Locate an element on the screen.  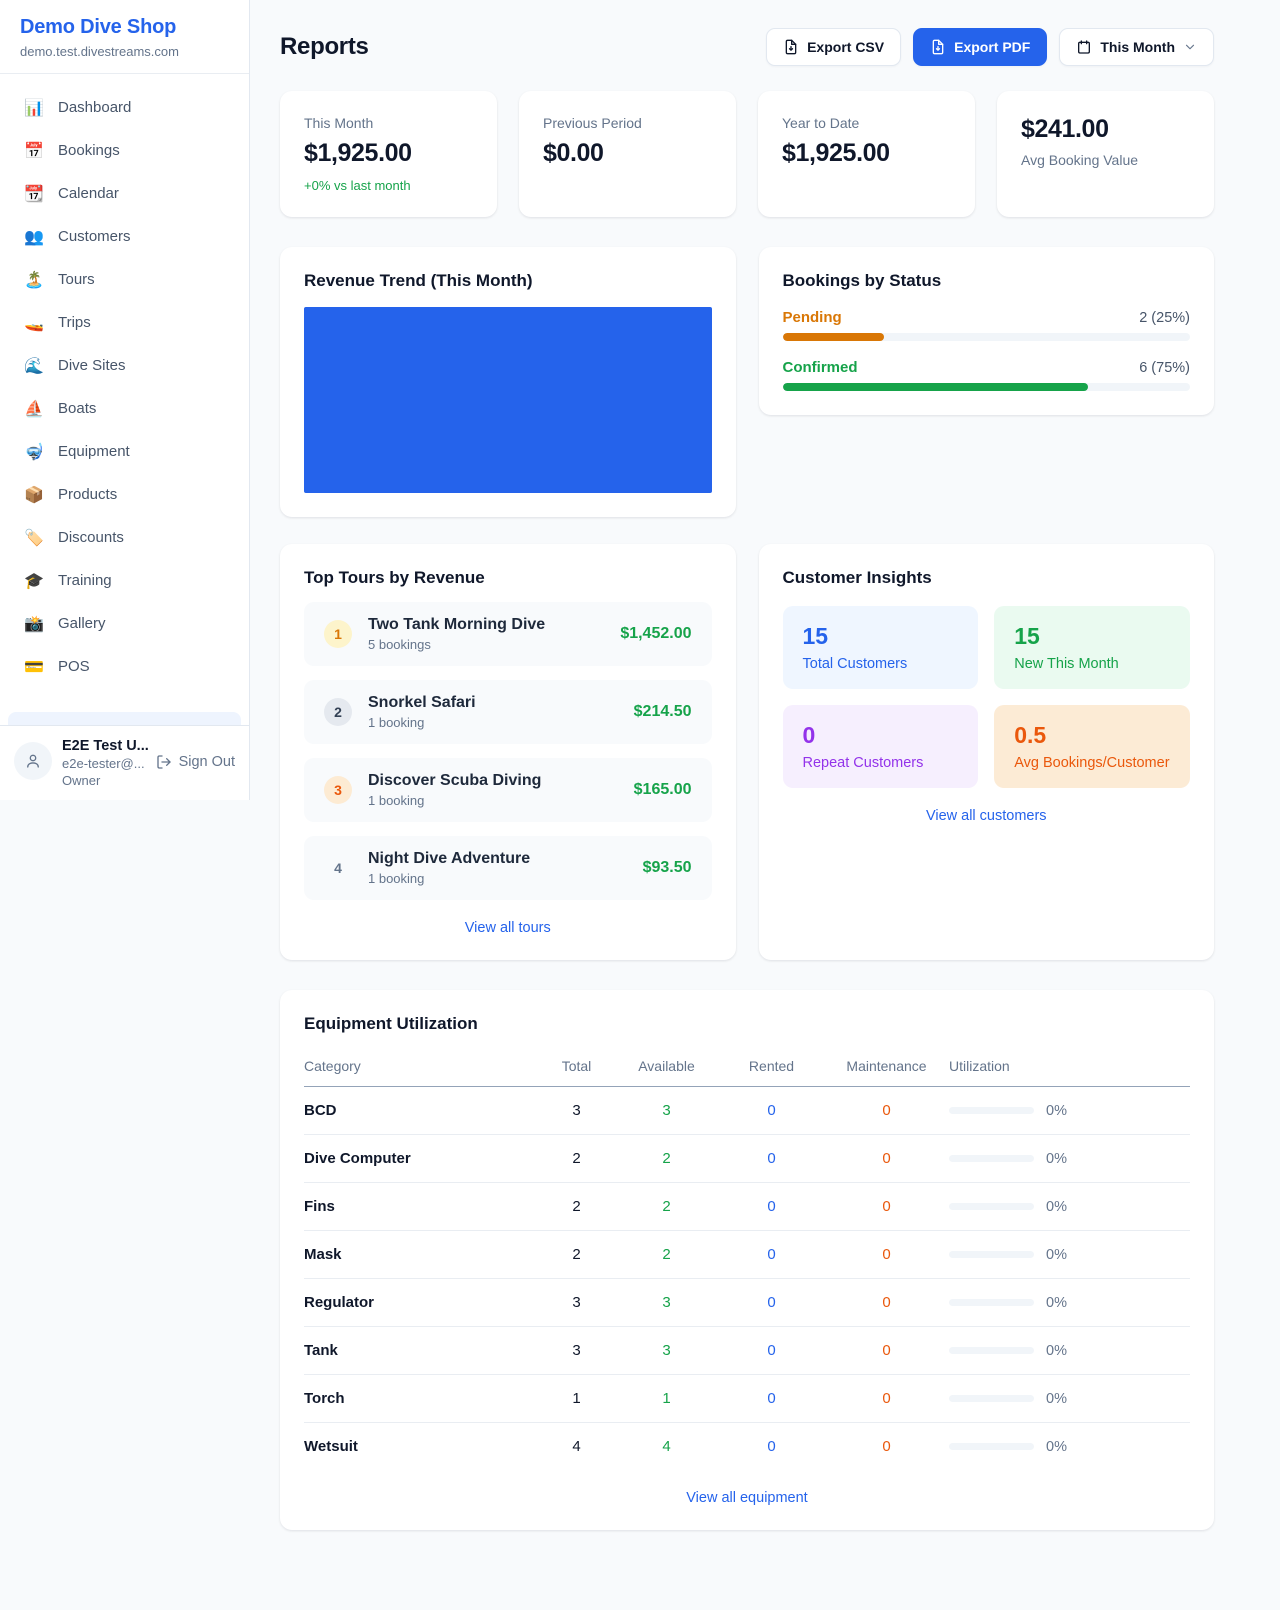
insight-tile: 0 Repeat Customers is located at coordinates (880, 746).